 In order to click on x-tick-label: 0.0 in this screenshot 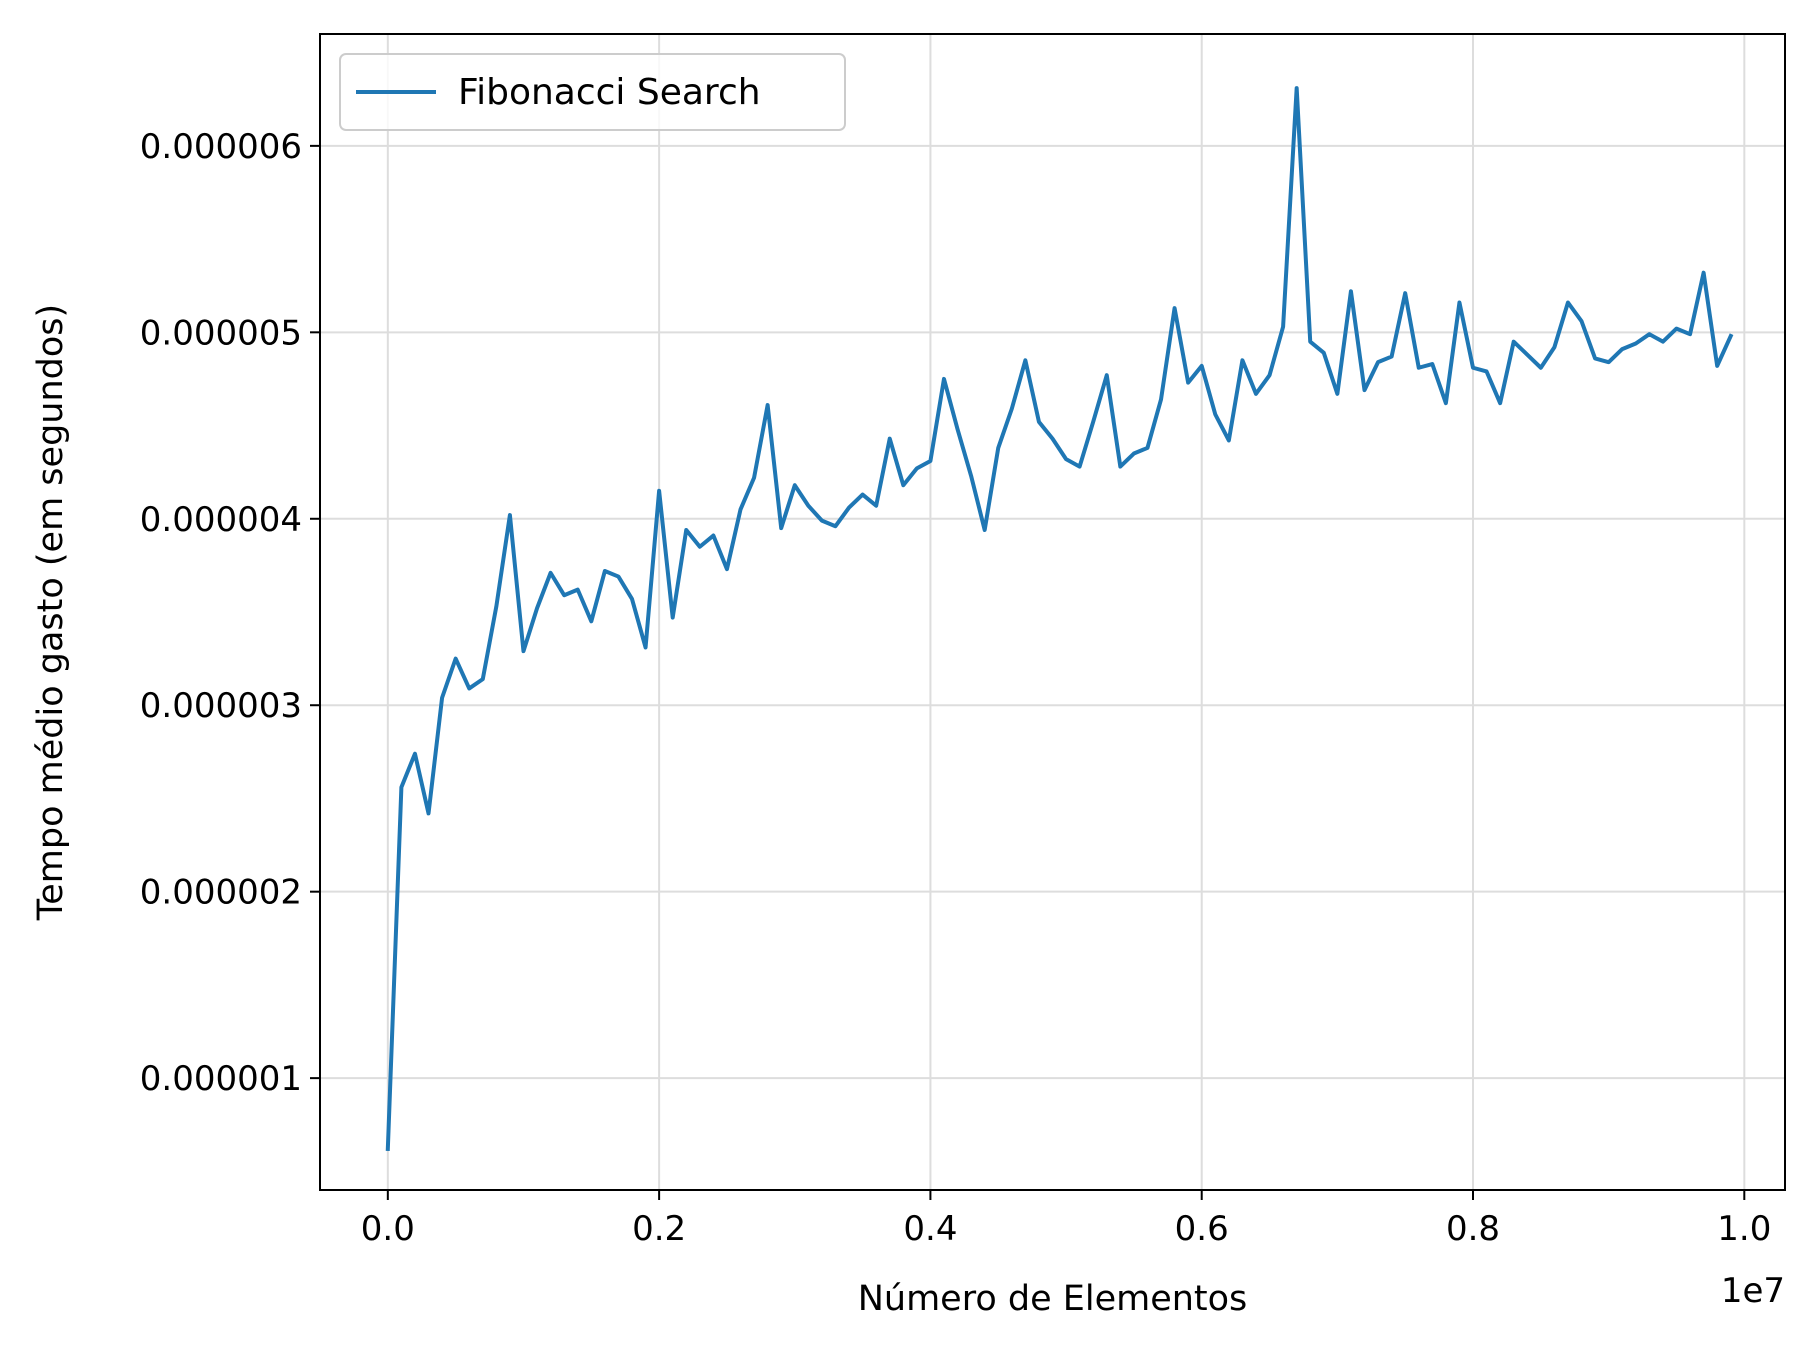, I will do `click(388, 1229)`.